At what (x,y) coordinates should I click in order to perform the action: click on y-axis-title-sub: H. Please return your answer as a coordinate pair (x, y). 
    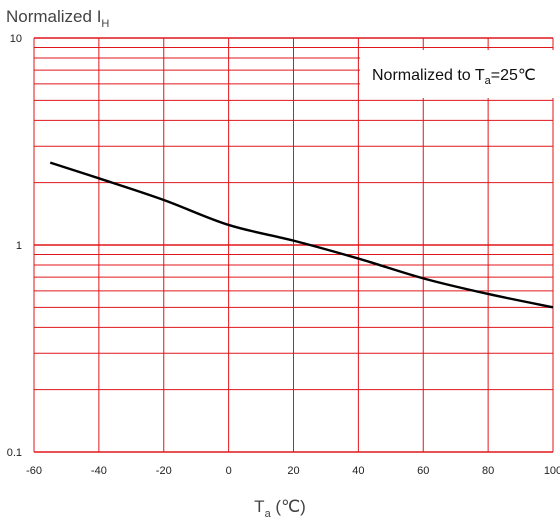
    Looking at the image, I should click on (105, 24).